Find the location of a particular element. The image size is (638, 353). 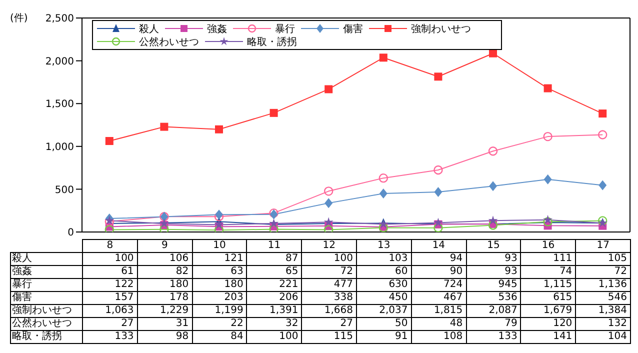

legend-label: 傷害 is located at coordinates (353, 29).